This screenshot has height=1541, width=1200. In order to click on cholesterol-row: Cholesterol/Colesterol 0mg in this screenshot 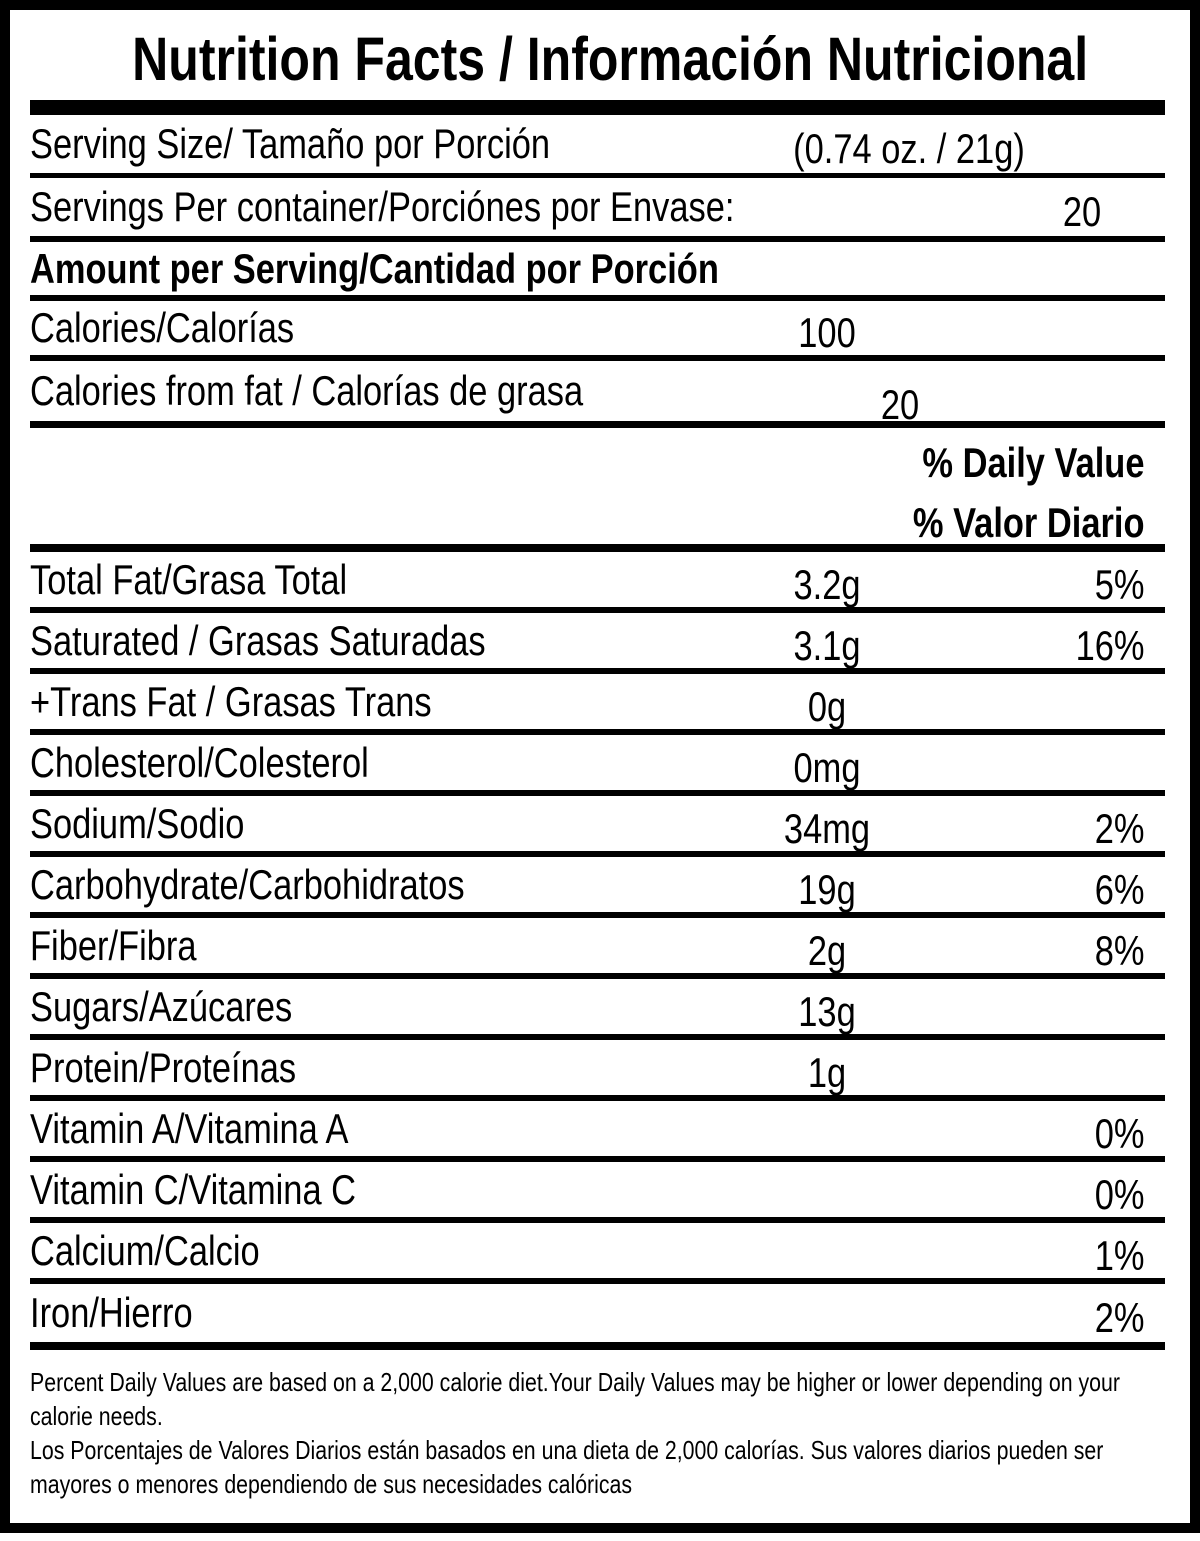, I will do `click(597, 765)`.